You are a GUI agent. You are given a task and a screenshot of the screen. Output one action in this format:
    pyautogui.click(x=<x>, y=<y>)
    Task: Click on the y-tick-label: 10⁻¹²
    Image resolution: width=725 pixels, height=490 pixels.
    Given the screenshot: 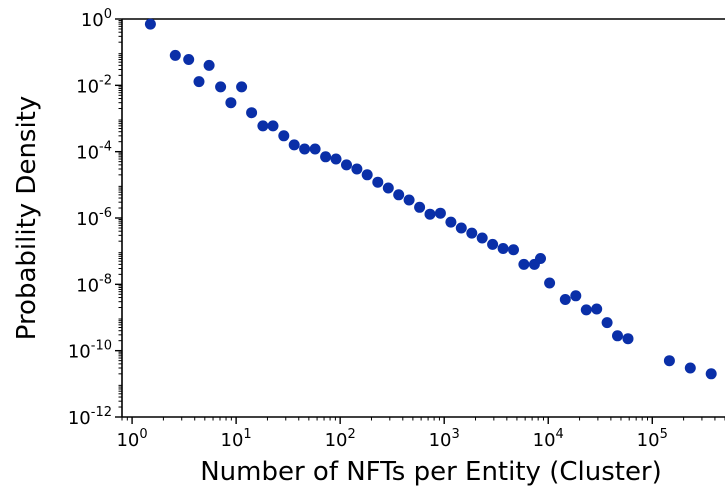 What is the action you would take?
    pyautogui.click(x=90, y=417)
    